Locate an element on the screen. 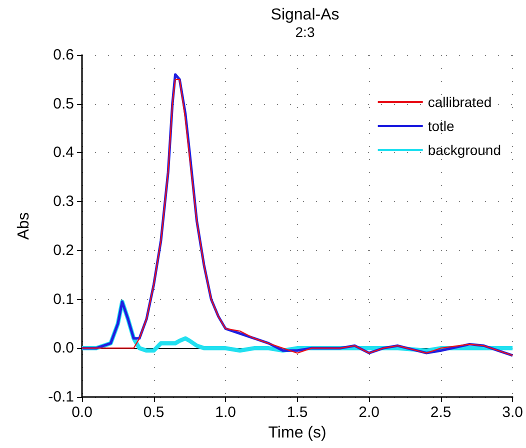  y-axis-title: Abs is located at coordinates (24, 226).